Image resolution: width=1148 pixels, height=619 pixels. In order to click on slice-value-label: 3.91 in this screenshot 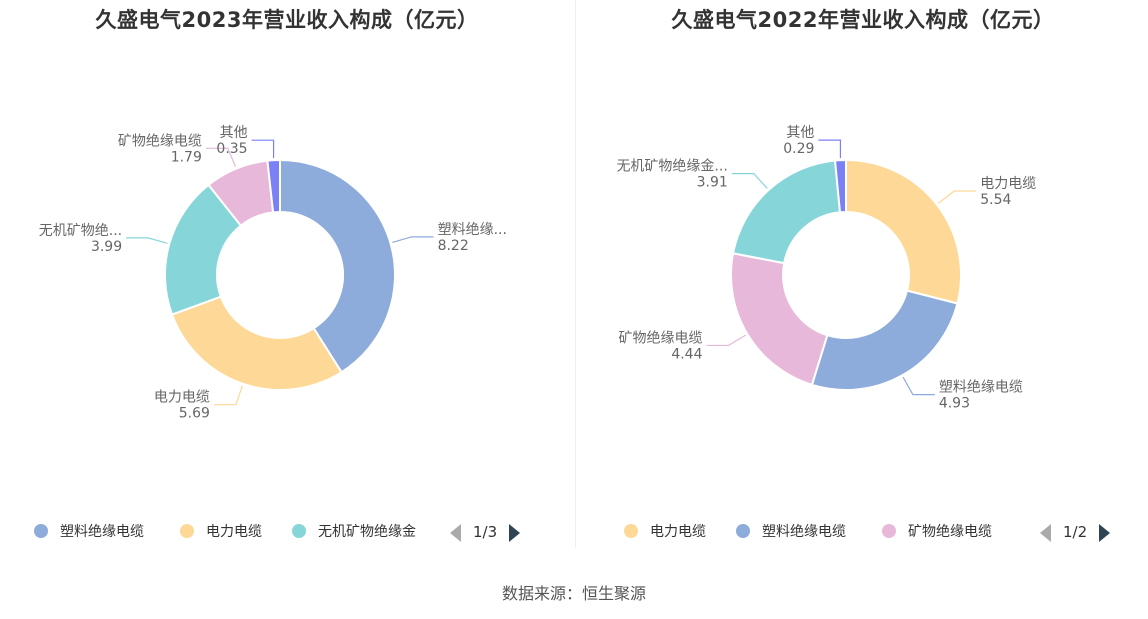, I will do `click(712, 183)`.